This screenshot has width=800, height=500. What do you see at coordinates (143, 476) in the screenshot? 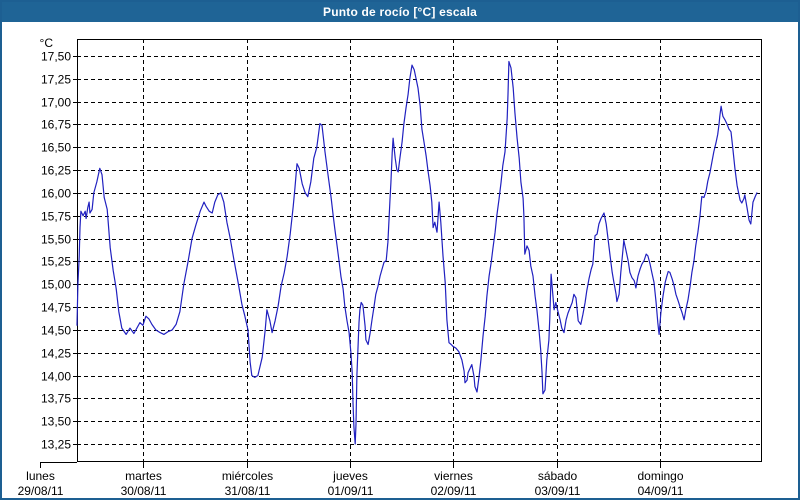
I see `day-name-label: martes` at bounding box center [143, 476].